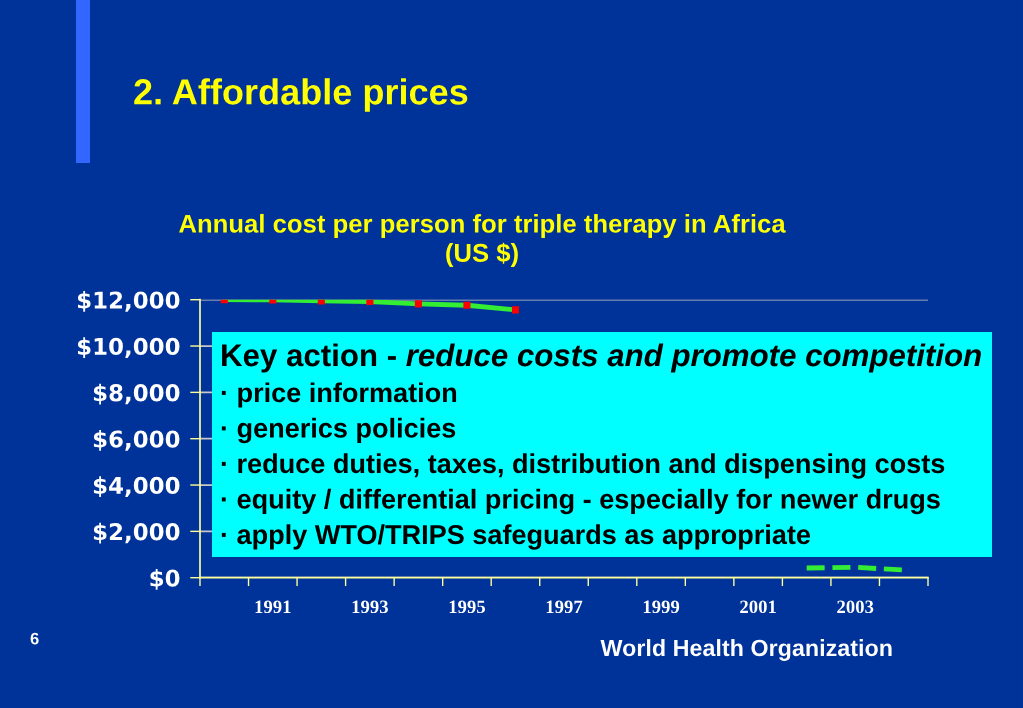  I want to click on x-tick-label: 2003, so click(855, 607).